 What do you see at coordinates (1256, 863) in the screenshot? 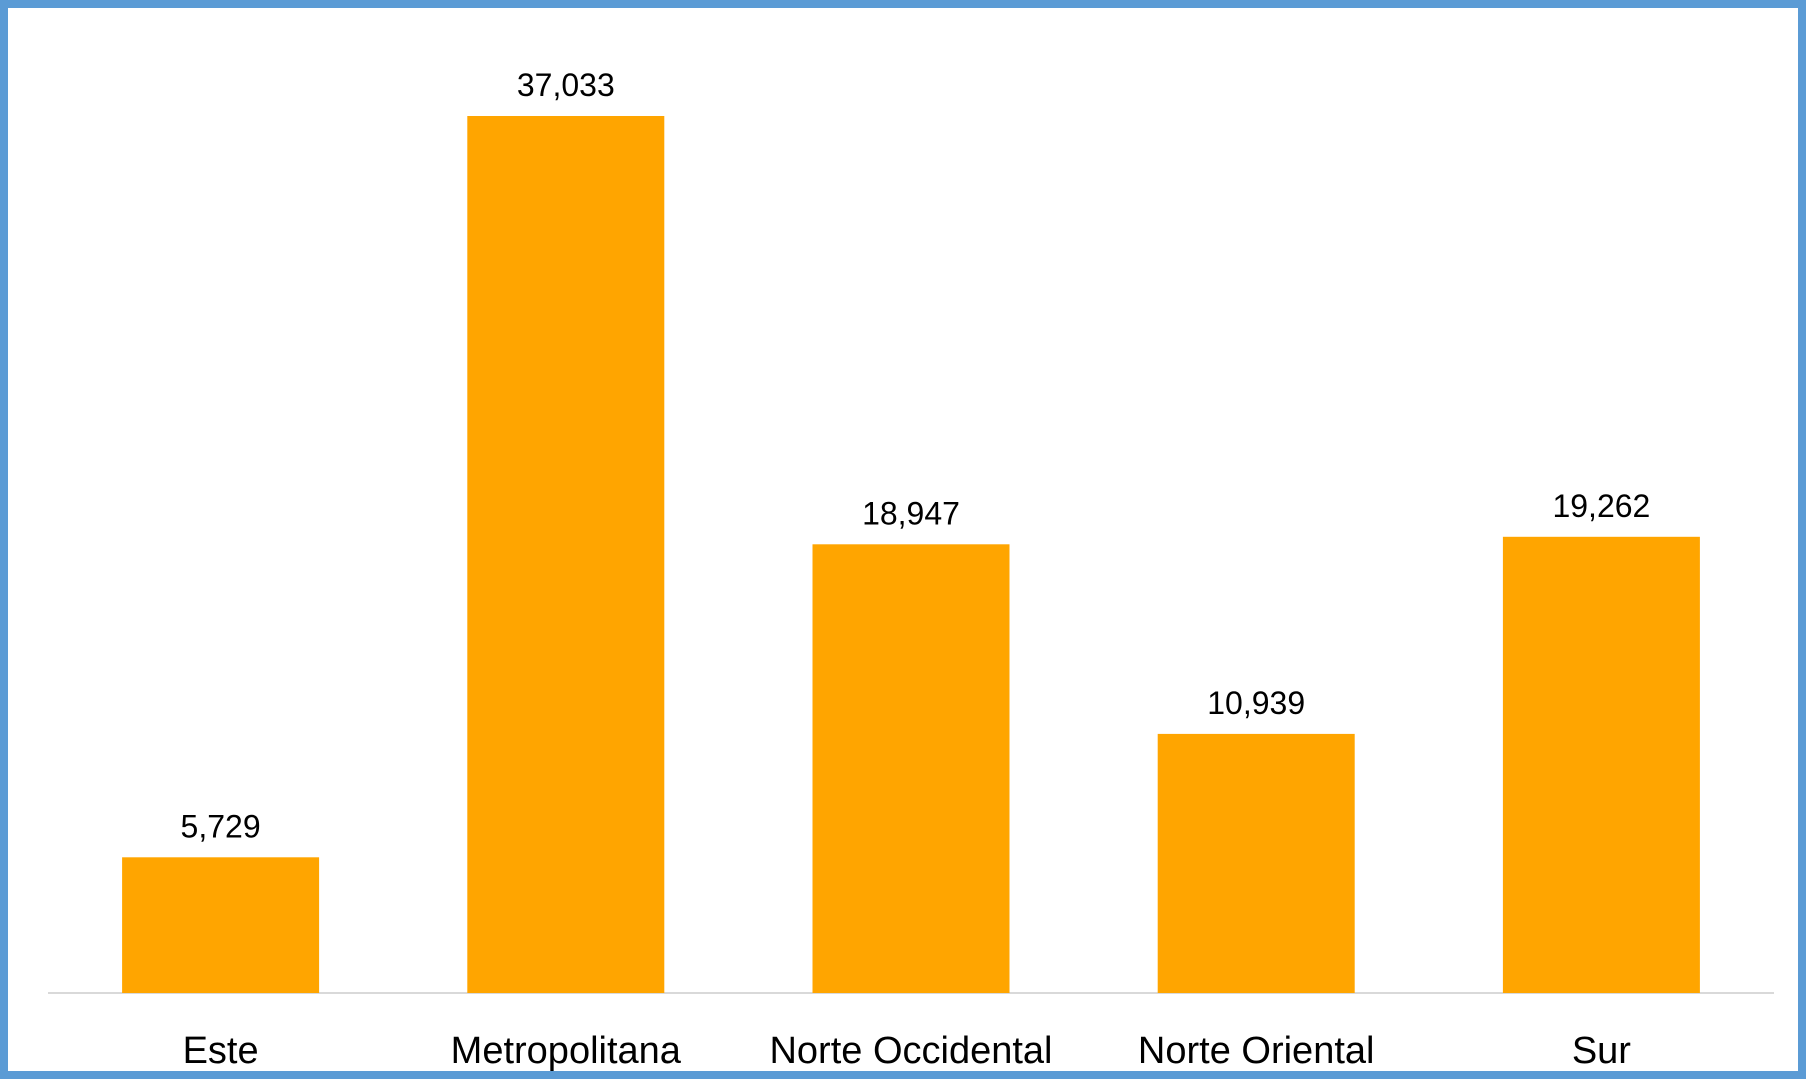
I see `bar-norte-oriental` at bounding box center [1256, 863].